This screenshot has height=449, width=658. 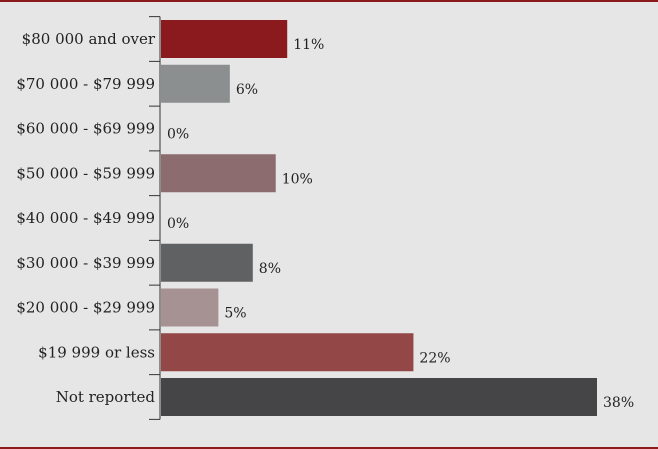 I want to click on category-label: $70 000 - $79 999, so click(x=85, y=84).